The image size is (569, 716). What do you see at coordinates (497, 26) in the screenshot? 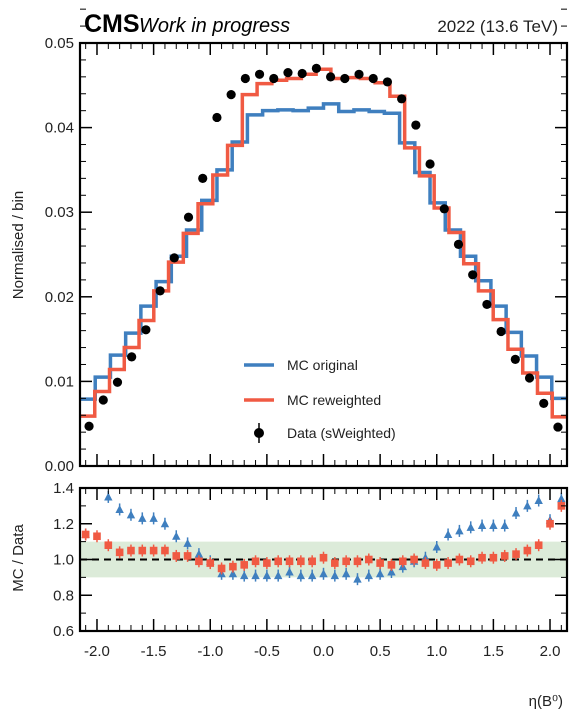
I see `energy-label: 2022 (13.6 TeV)` at bounding box center [497, 26].